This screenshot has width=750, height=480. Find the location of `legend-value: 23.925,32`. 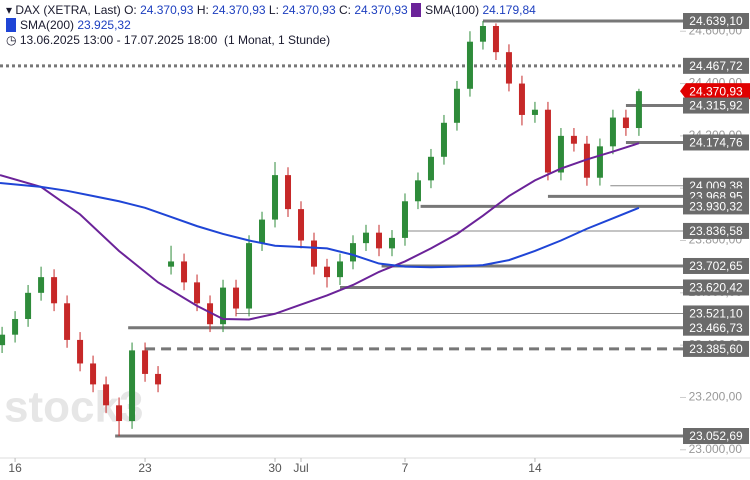

legend-value: 23.925,32 is located at coordinates (104, 25).